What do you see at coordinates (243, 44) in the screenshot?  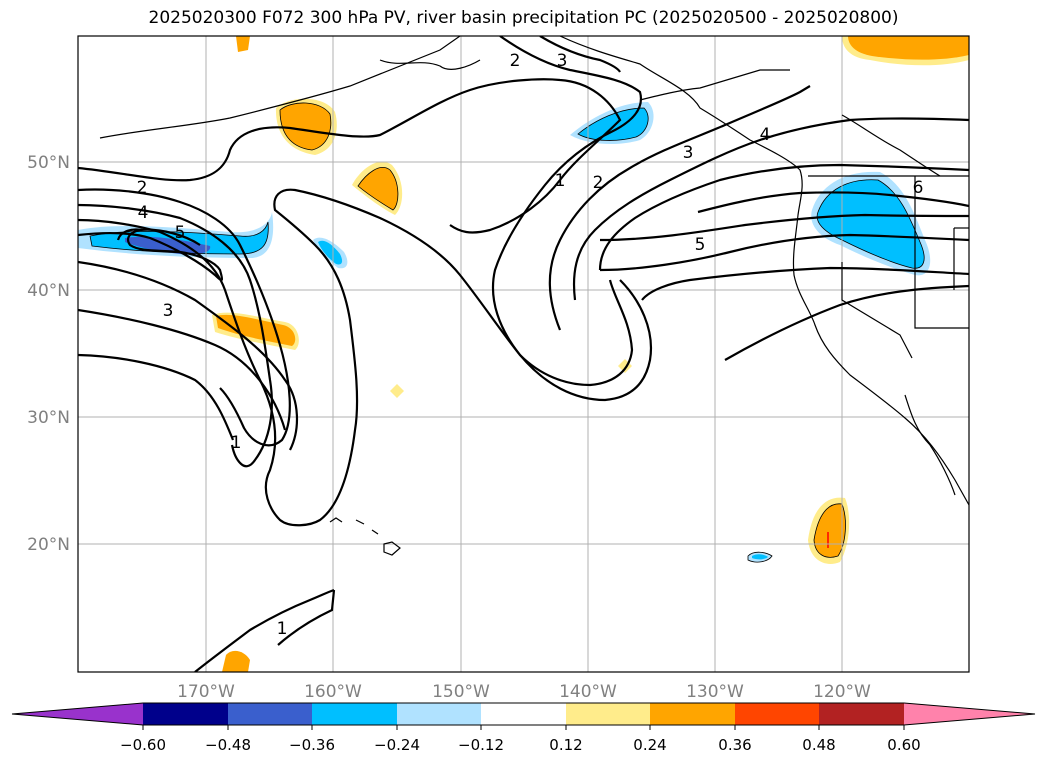 I see `pos-anomaly-north-nw` at bounding box center [243, 44].